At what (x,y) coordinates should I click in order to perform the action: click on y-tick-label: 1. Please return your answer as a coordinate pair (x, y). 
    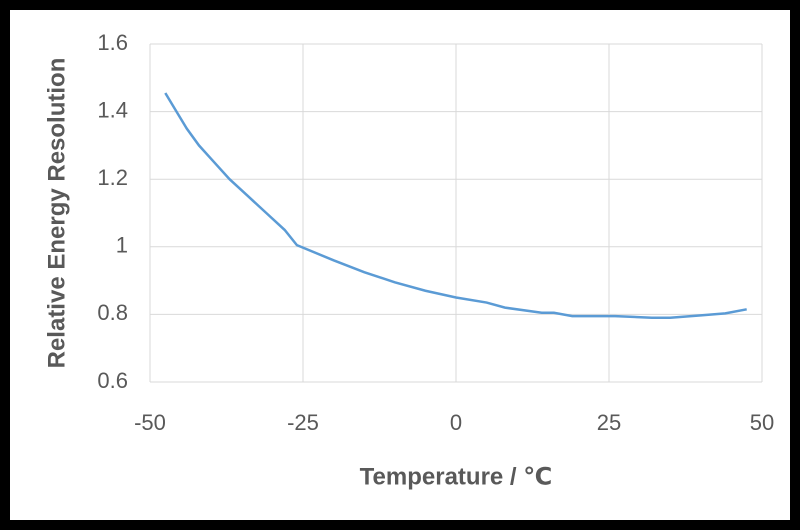
    Looking at the image, I should click on (122, 245).